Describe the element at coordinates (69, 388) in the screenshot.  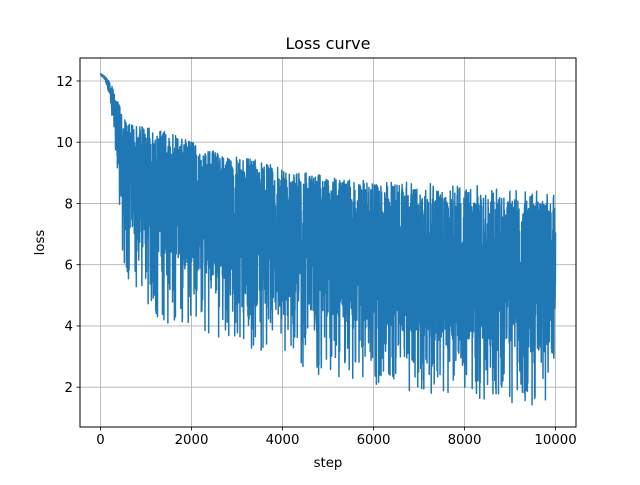
I see `y-tick-label: 2` at that location.